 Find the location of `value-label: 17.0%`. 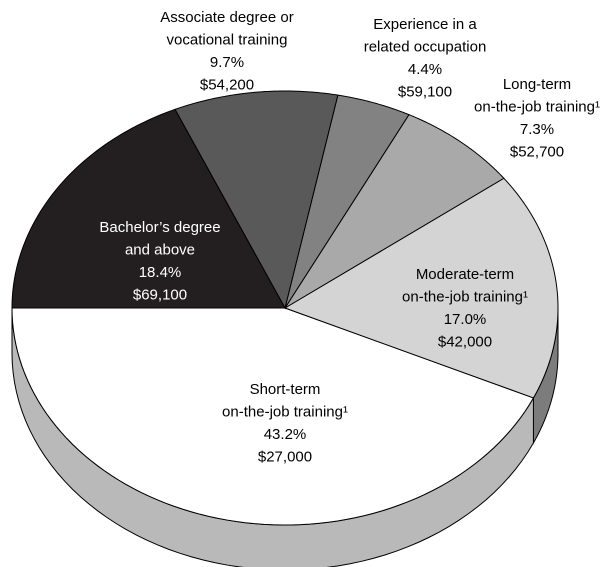

value-label: 17.0% is located at coordinates (465, 319).